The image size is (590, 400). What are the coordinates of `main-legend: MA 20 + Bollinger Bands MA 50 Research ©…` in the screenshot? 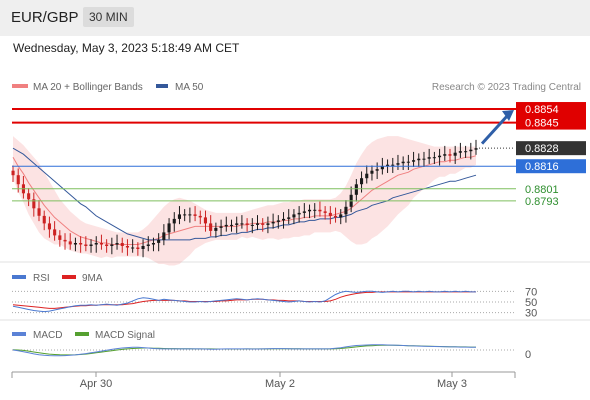 It's located at (296, 87).